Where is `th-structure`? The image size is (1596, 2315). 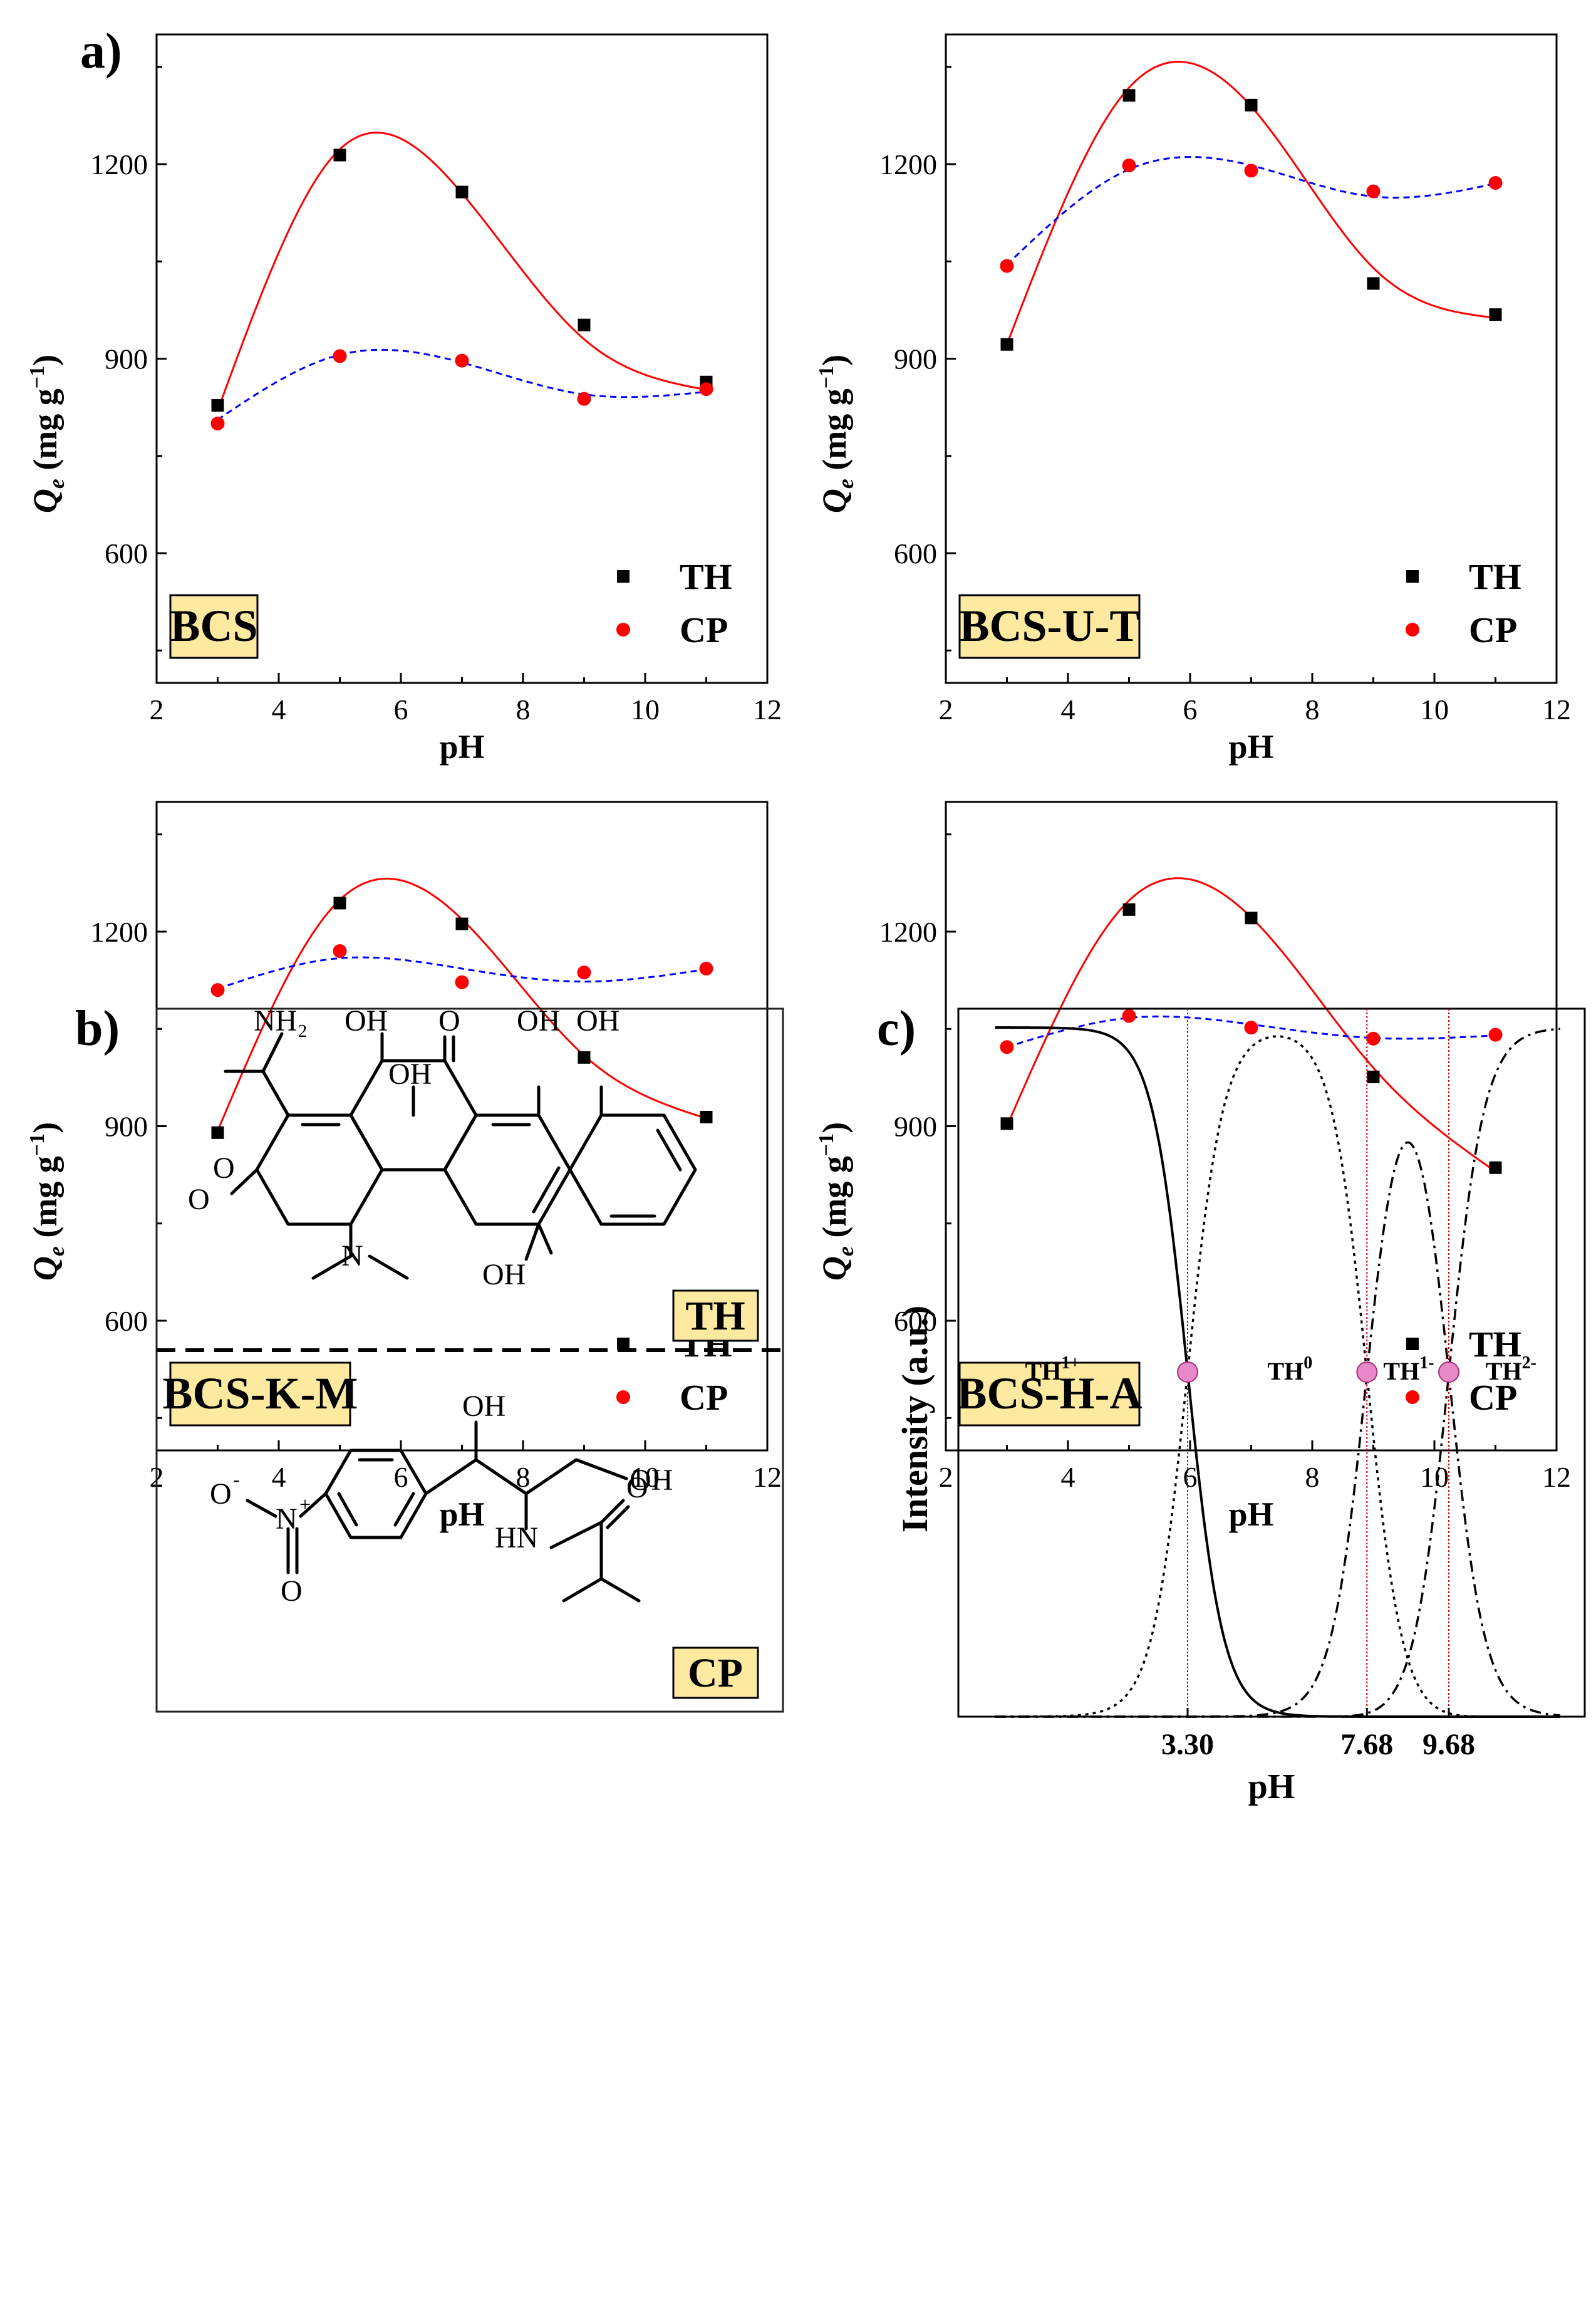
th-structure is located at coordinates (460, 1156).